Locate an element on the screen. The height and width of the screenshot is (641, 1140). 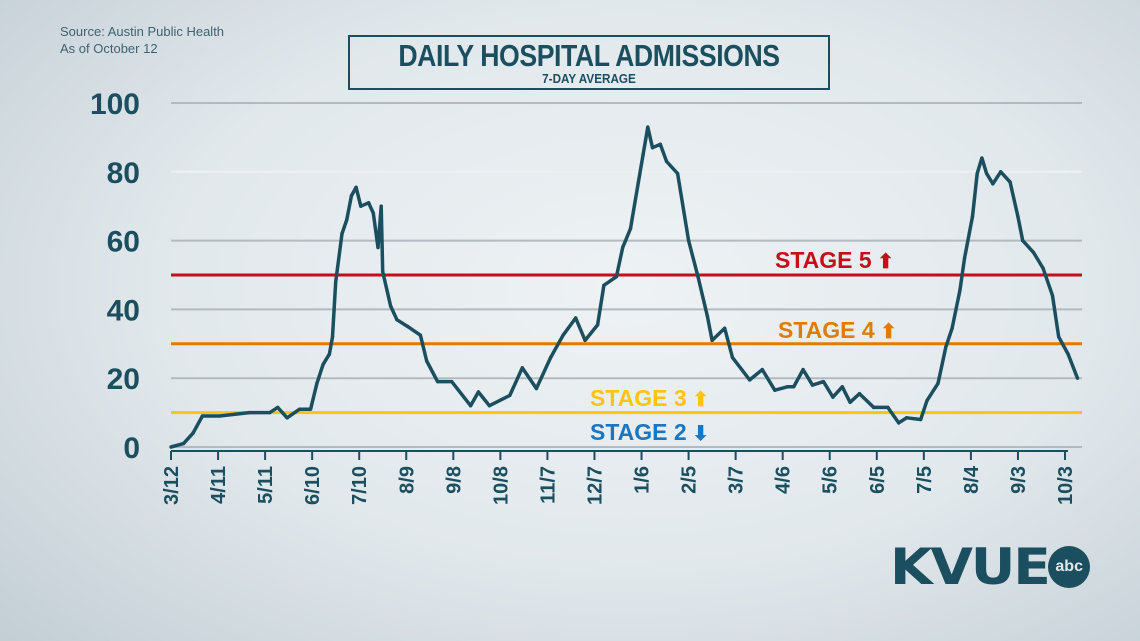
arrow-down-icon: ⬇ is located at coordinates (698, 434).